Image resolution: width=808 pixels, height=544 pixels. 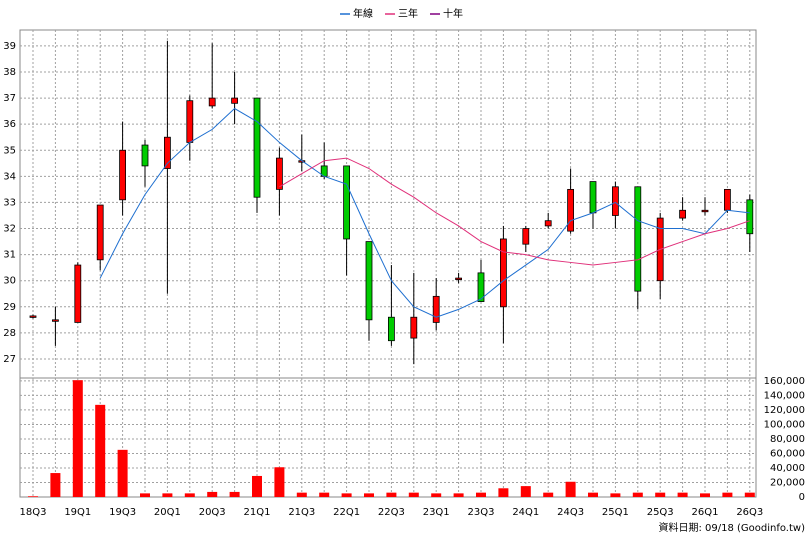 What do you see at coordinates (784, 395) in the screenshot?
I see `y2-tick-label: 140,000` at bounding box center [784, 395].